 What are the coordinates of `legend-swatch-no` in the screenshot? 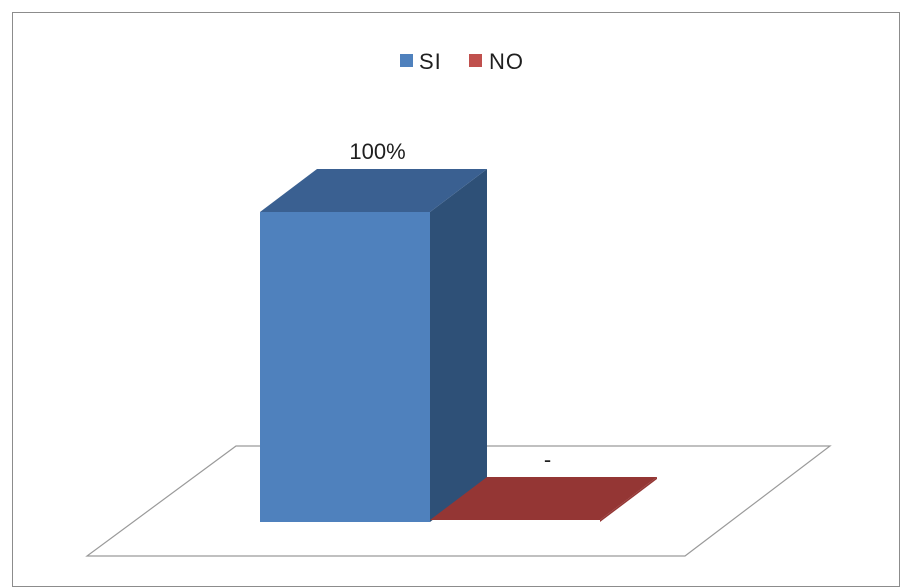 It's located at (475, 60).